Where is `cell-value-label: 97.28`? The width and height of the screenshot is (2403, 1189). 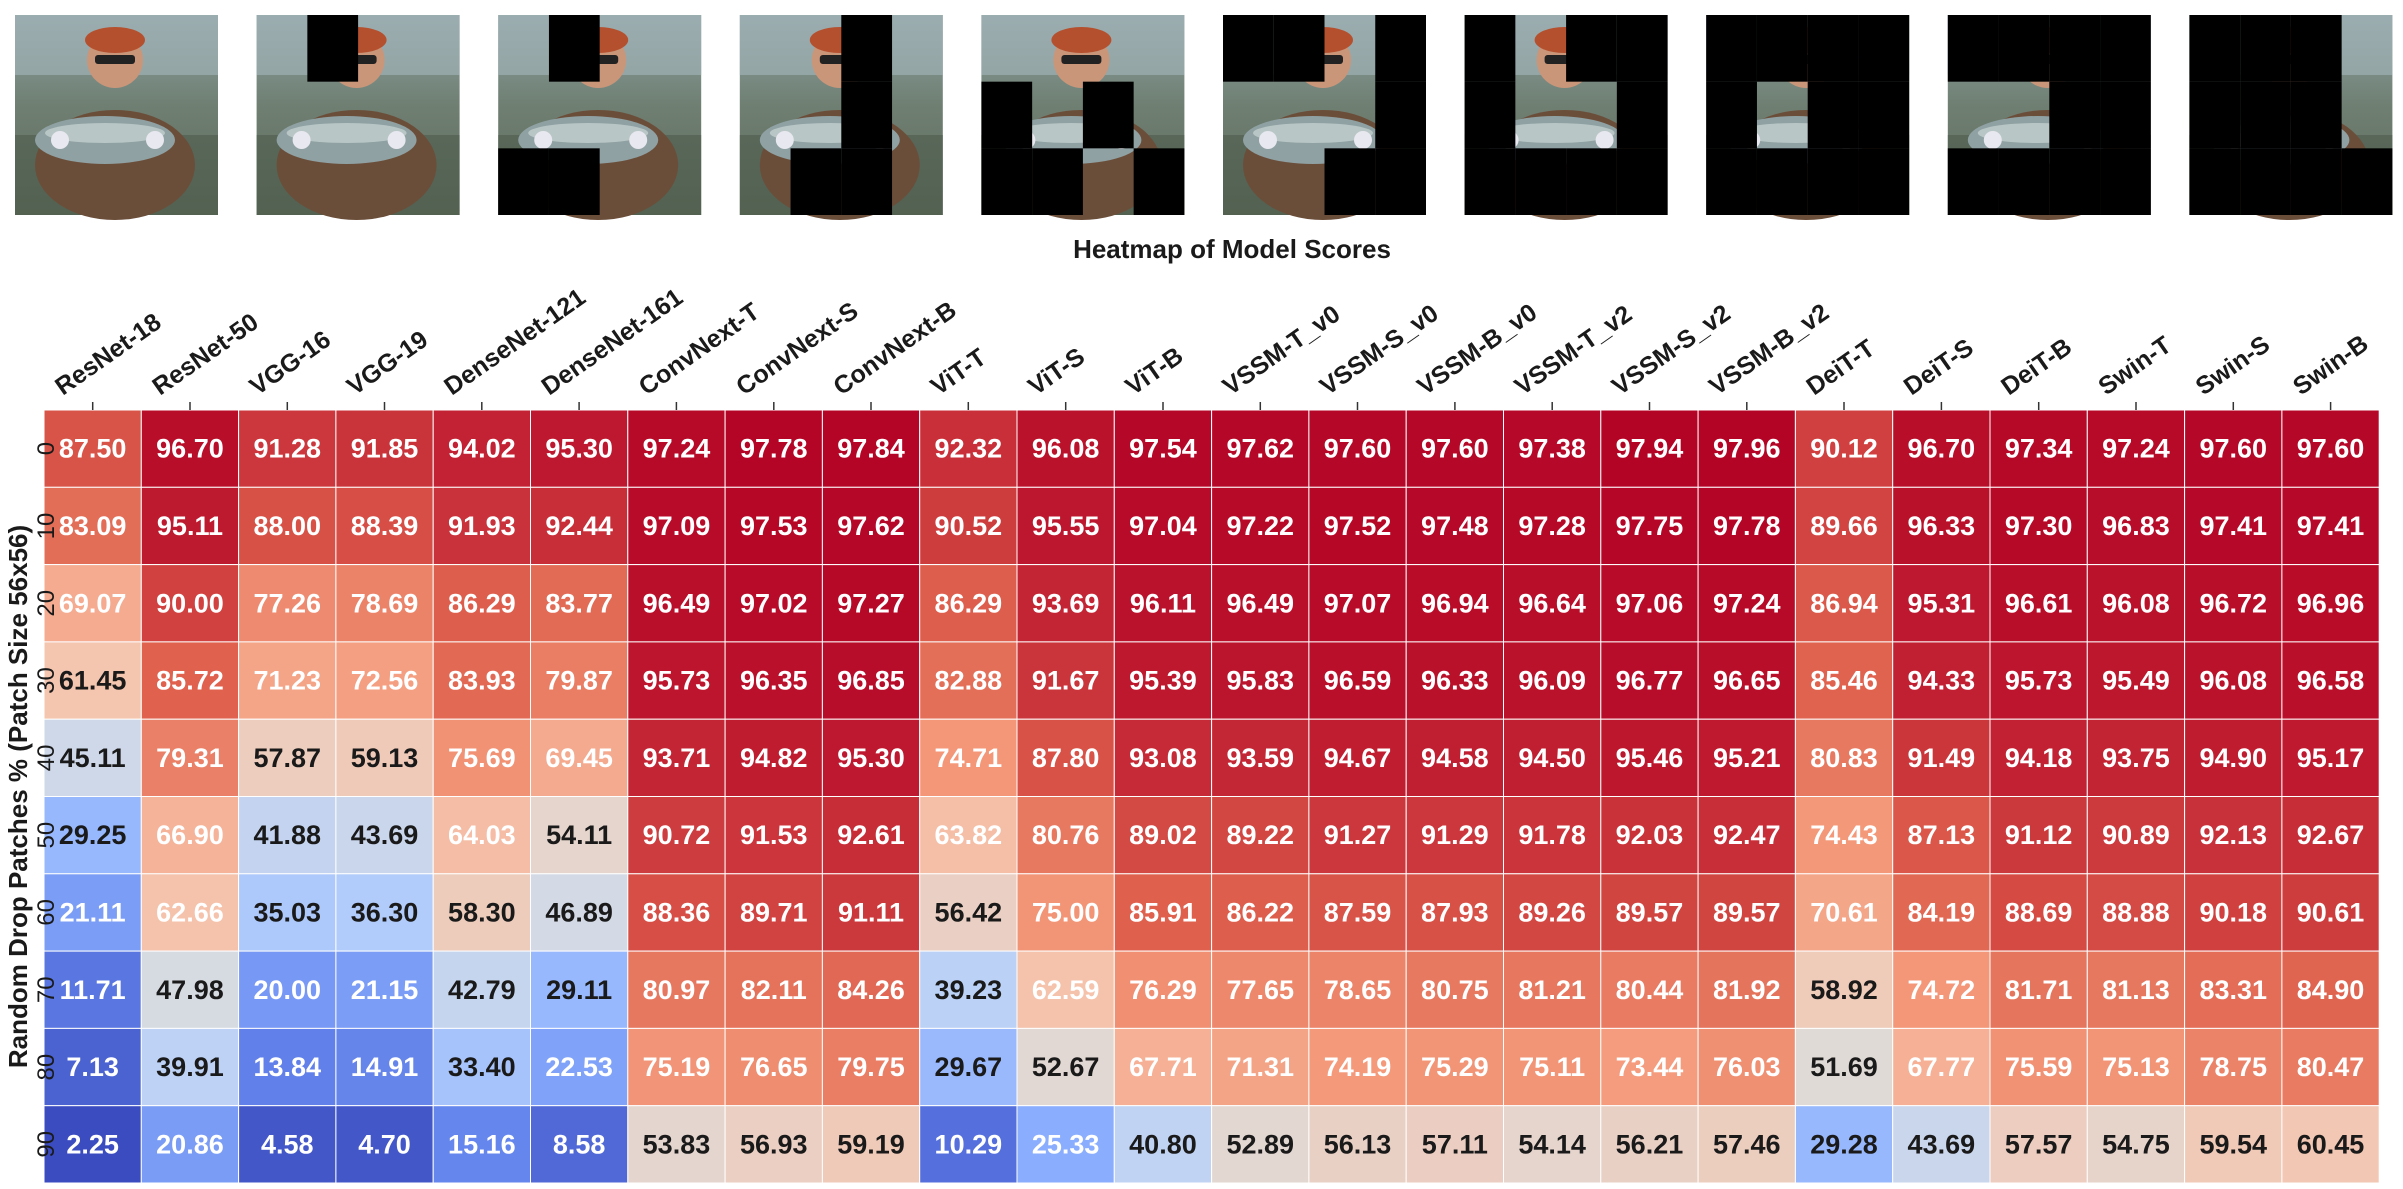 cell-value-label: 97.28 is located at coordinates (1552, 526).